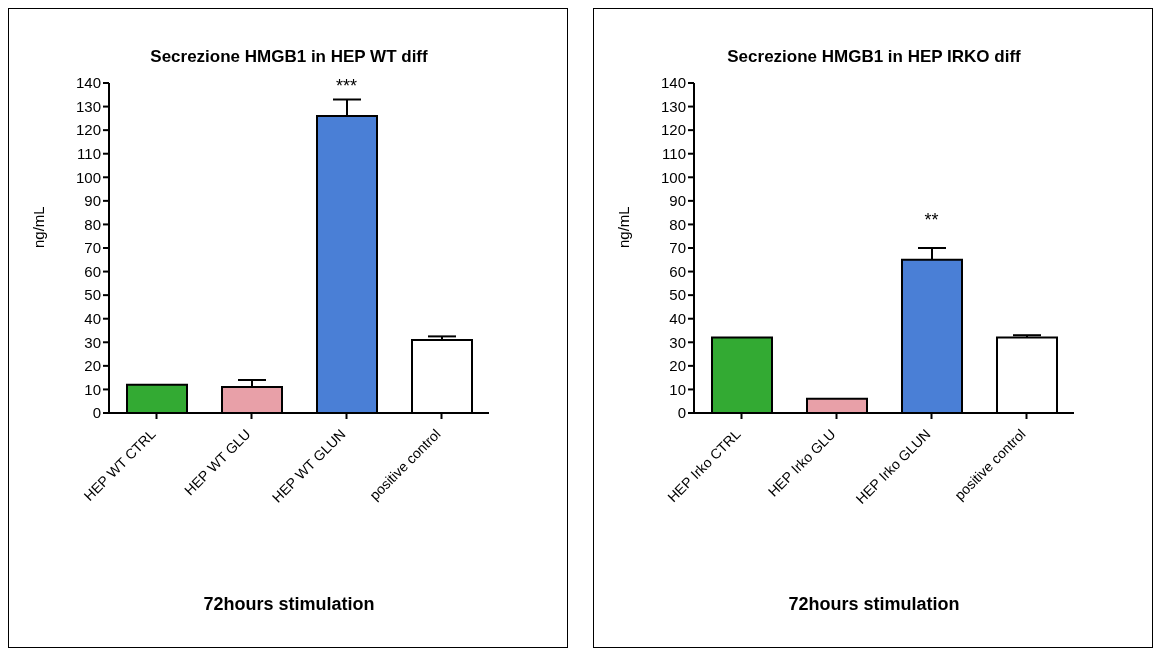 Image resolution: width=1155 pixels, height=662 pixels. I want to click on chart-title: Secrezione HMGB1 in HEP WT diff, so click(289, 57).